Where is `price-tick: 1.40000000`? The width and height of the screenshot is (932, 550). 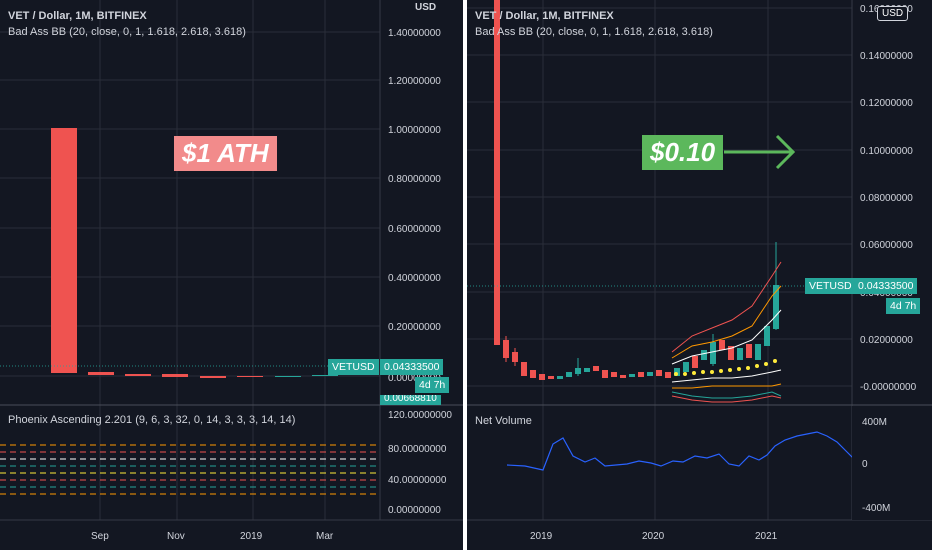 price-tick: 1.40000000 is located at coordinates (414, 33).